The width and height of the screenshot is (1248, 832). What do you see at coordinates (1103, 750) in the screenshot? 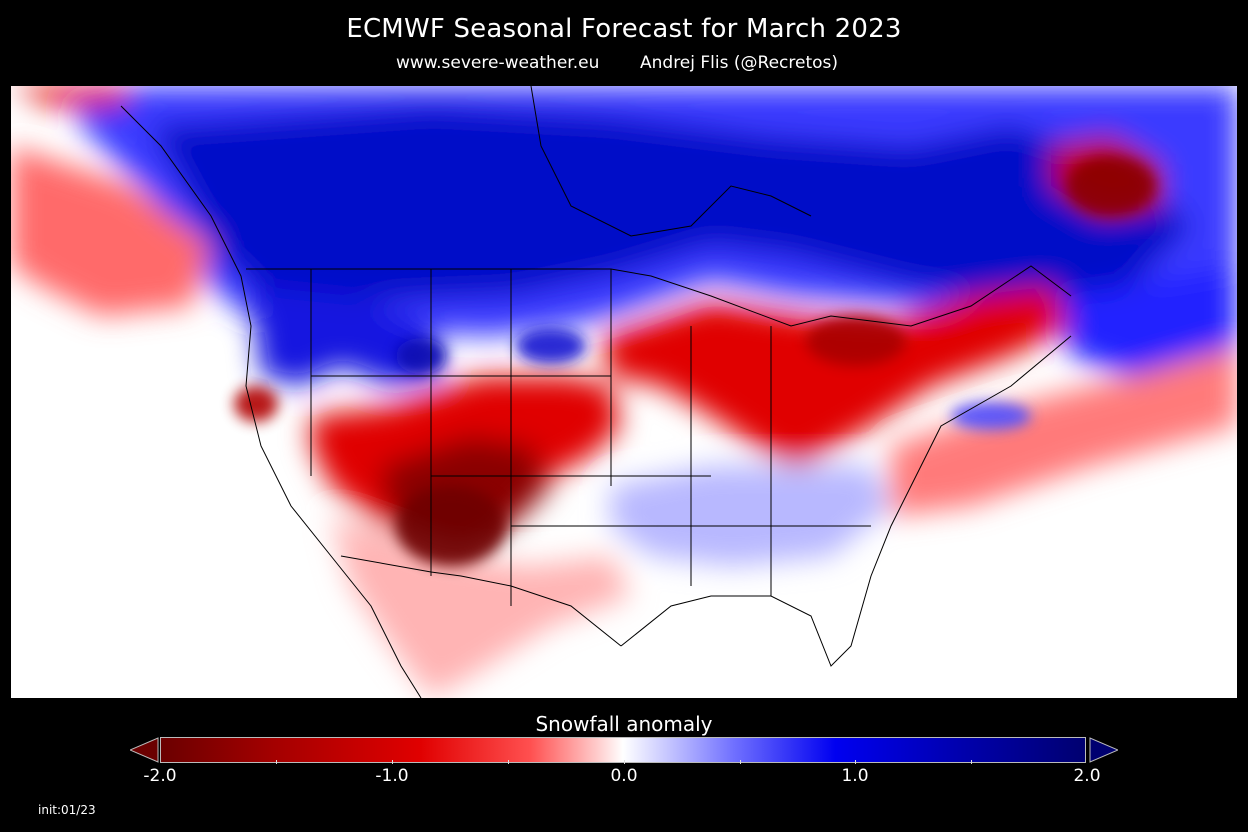
I see `colorbar-extend-high-icon` at bounding box center [1103, 750].